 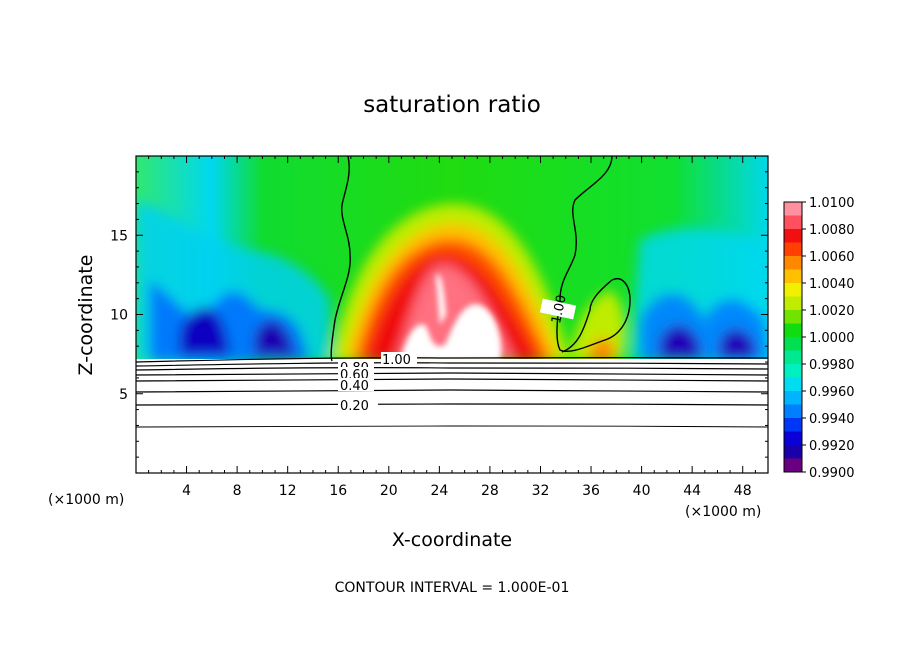 I want to click on colorbar-label: 0.9920, so click(x=832, y=446).